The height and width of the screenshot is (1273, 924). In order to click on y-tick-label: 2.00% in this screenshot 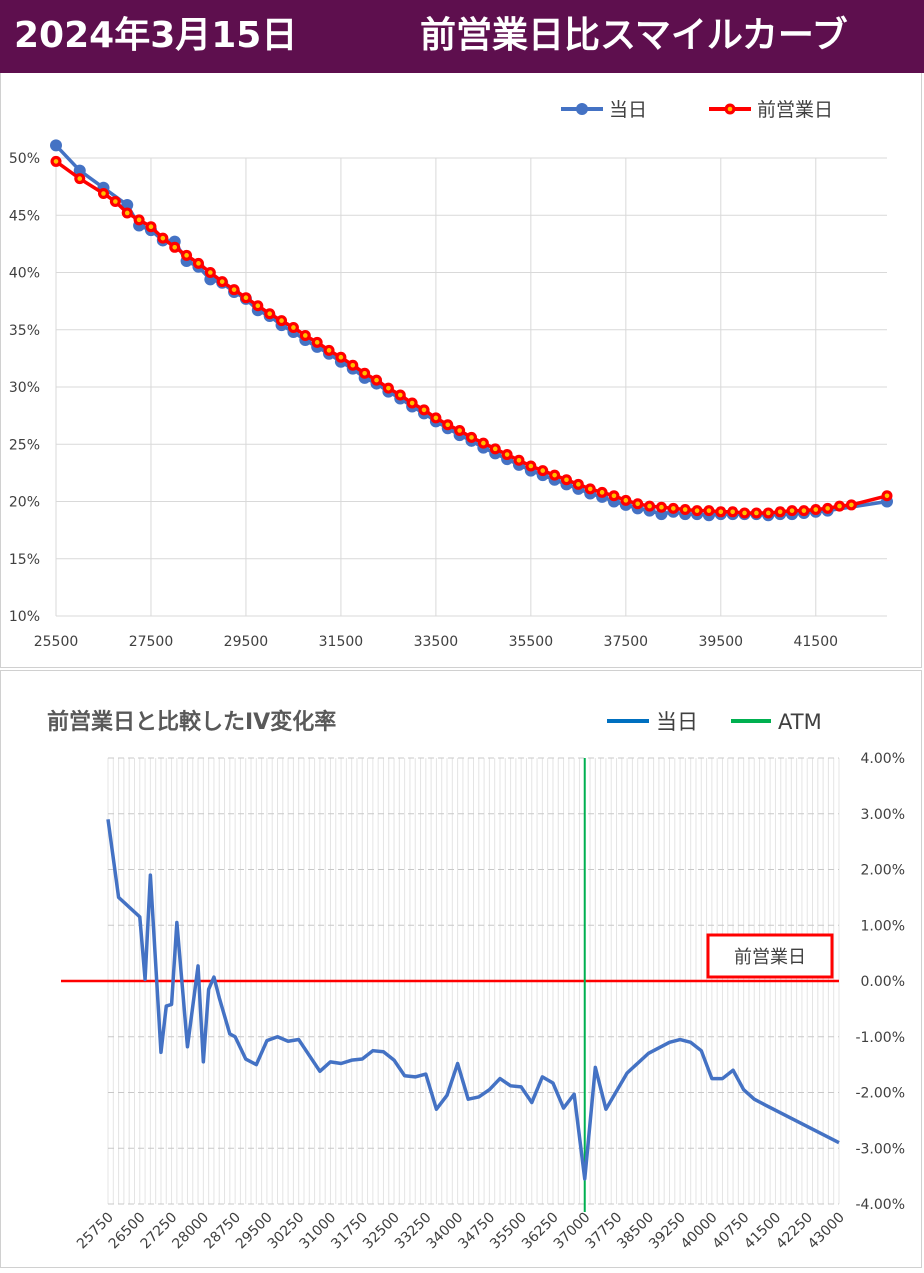, I will do `click(883, 871)`.